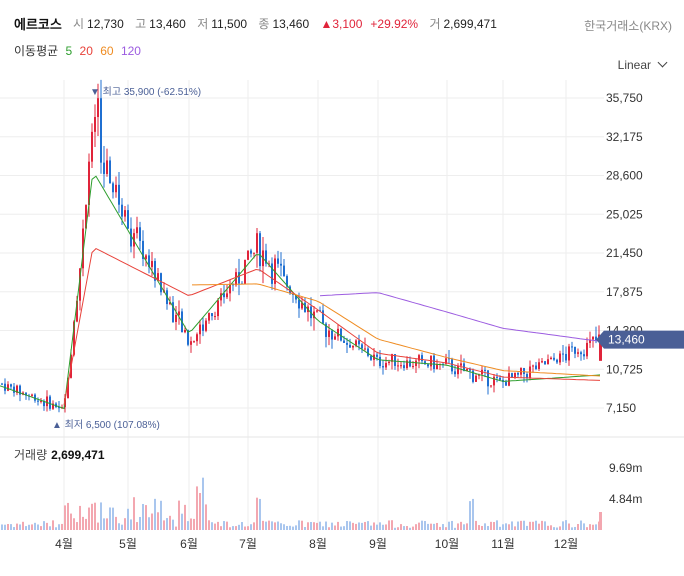  I want to click on volume-label: 거, so click(435, 24).